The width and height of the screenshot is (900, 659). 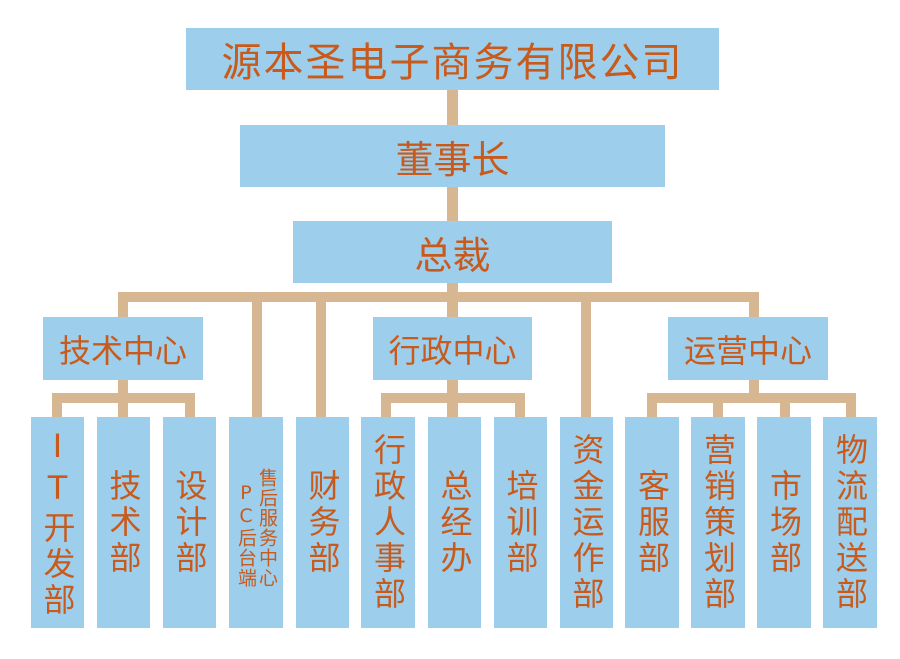 What do you see at coordinates (452, 107) in the screenshot?
I see `connector-company-chairman` at bounding box center [452, 107].